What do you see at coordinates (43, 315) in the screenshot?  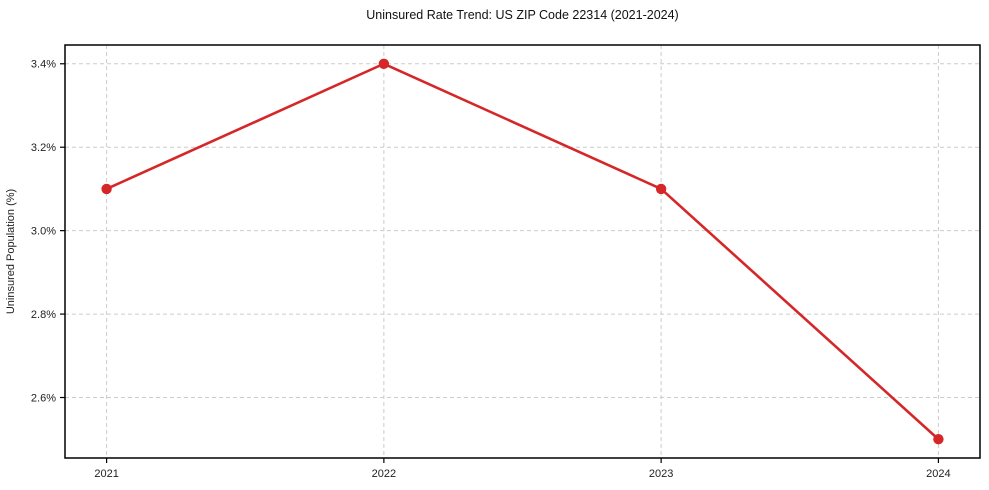 I see `y-tick-label: 2.8%` at bounding box center [43, 315].